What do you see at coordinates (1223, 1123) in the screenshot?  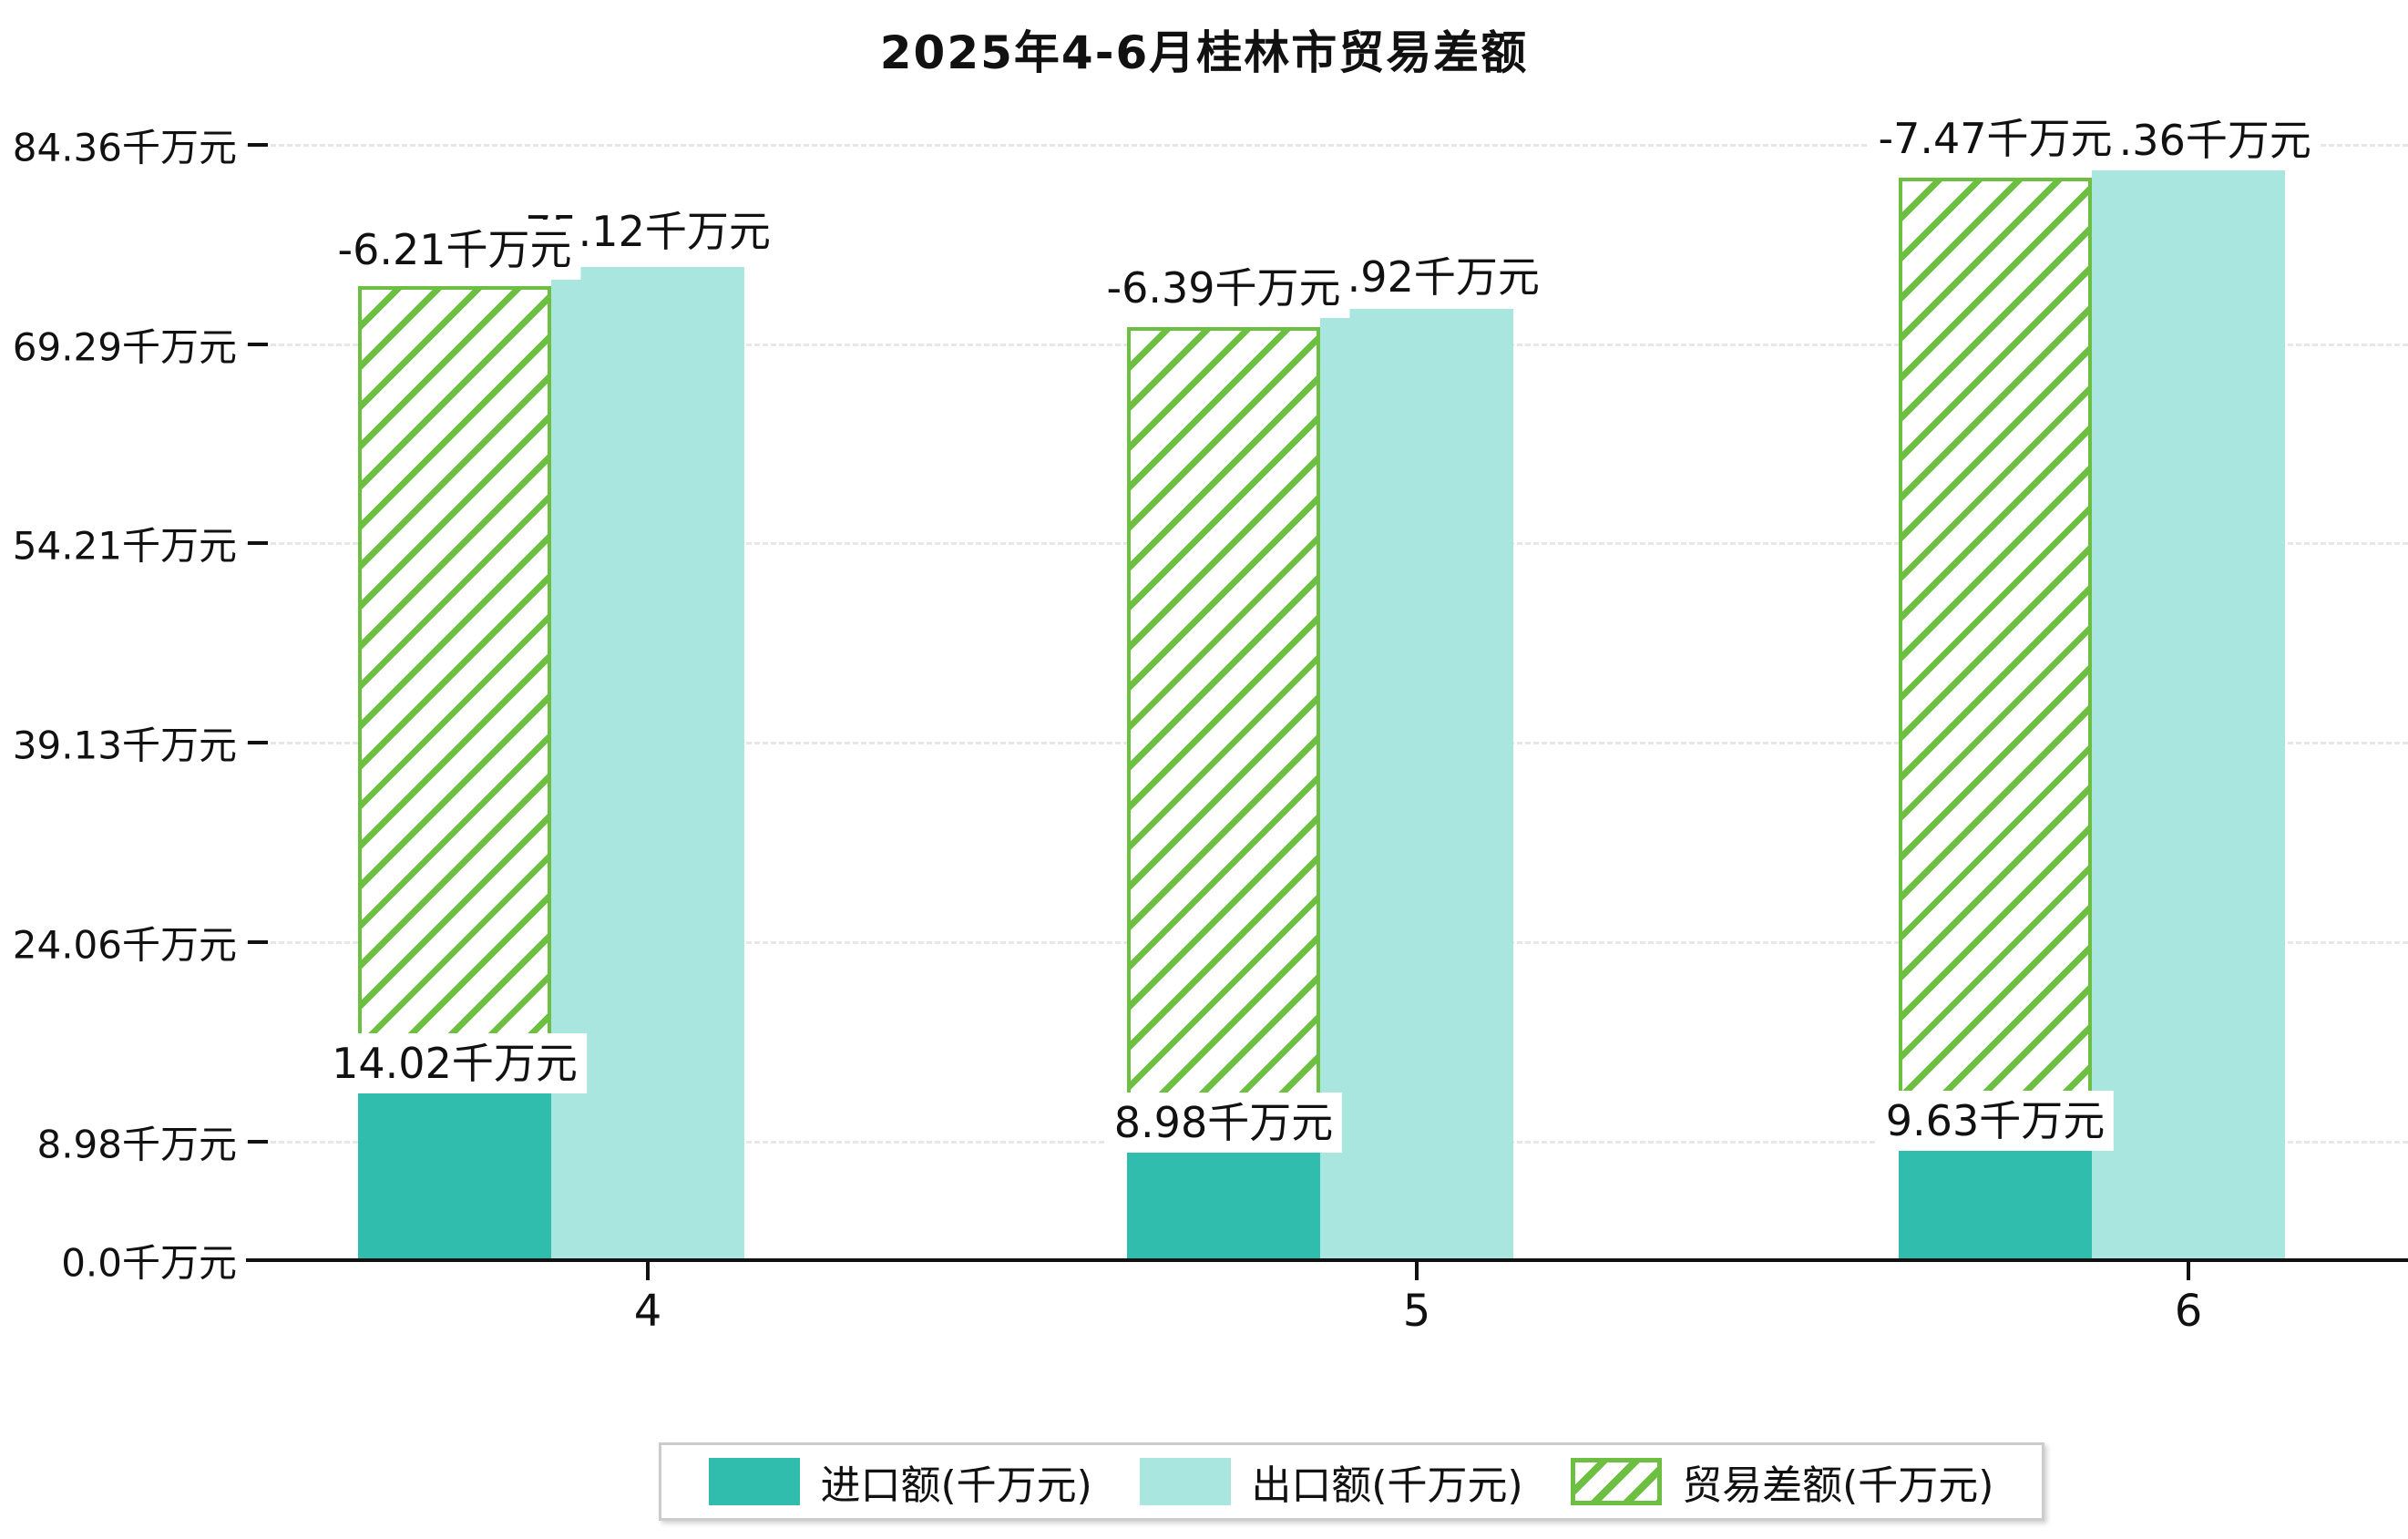 I see `label-import-value: 8.98千万元` at bounding box center [1223, 1123].